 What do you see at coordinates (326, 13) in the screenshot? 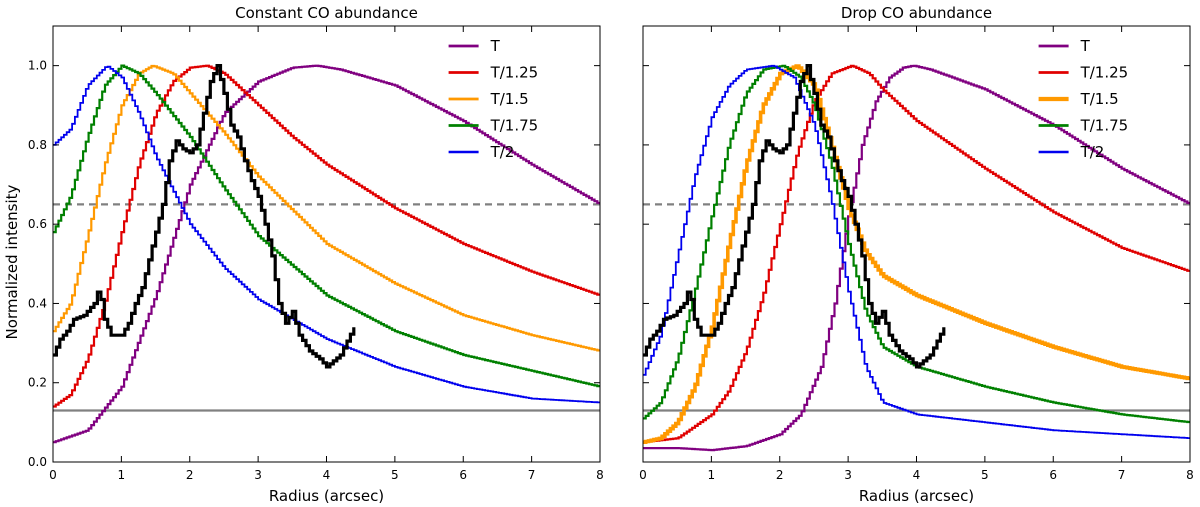
I see `chart-title: Constant CO abundance` at bounding box center [326, 13].